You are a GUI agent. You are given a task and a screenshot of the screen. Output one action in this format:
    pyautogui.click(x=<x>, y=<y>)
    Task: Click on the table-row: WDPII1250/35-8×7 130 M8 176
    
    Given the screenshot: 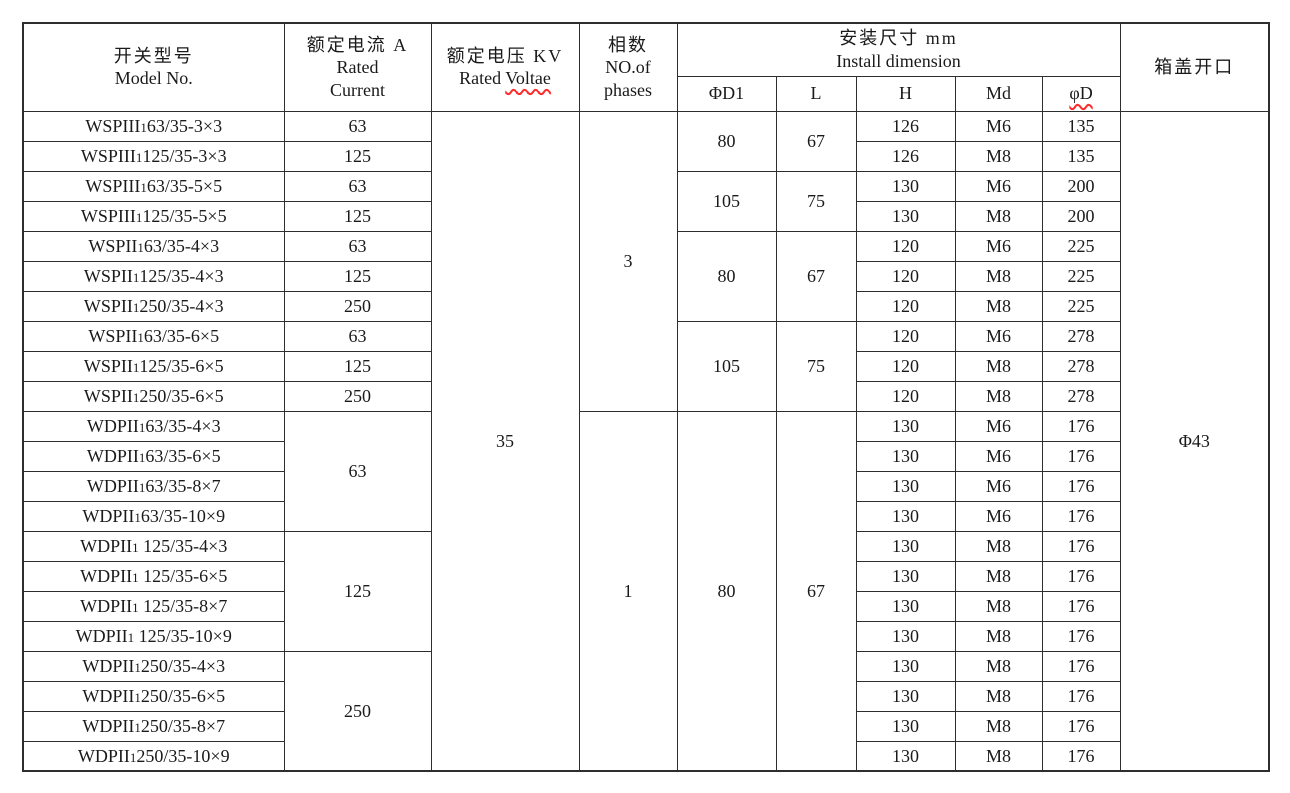 What is the action you would take?
    pyautogui.click(x=645, y=726)
    